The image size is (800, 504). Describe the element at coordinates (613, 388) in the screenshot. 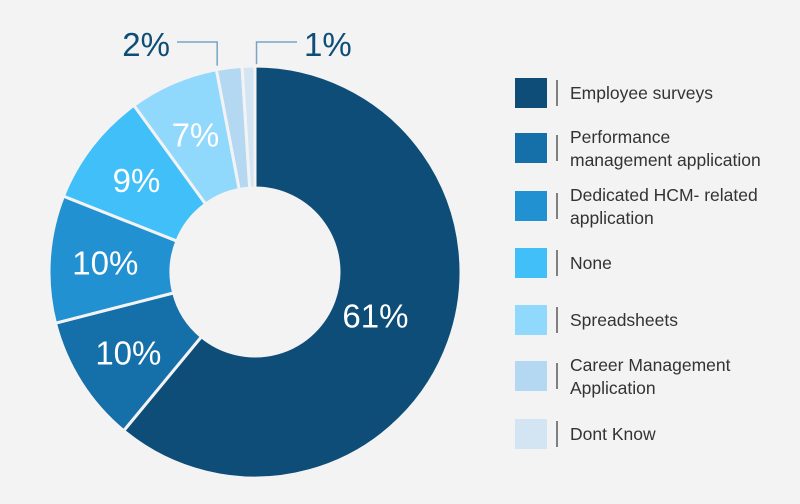

I see `legend-label: Application` at that location.